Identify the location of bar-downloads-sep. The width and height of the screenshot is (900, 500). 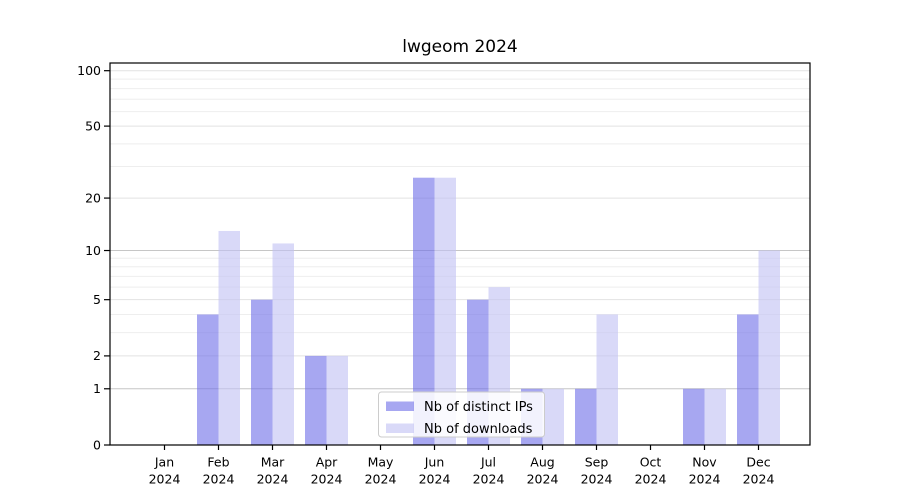
(607, 379).